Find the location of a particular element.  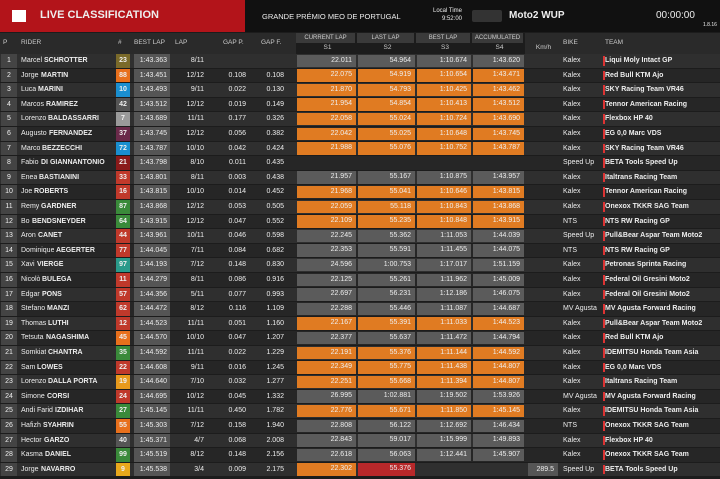

sector-time: 55.362 is located at coordinates (386, 236).